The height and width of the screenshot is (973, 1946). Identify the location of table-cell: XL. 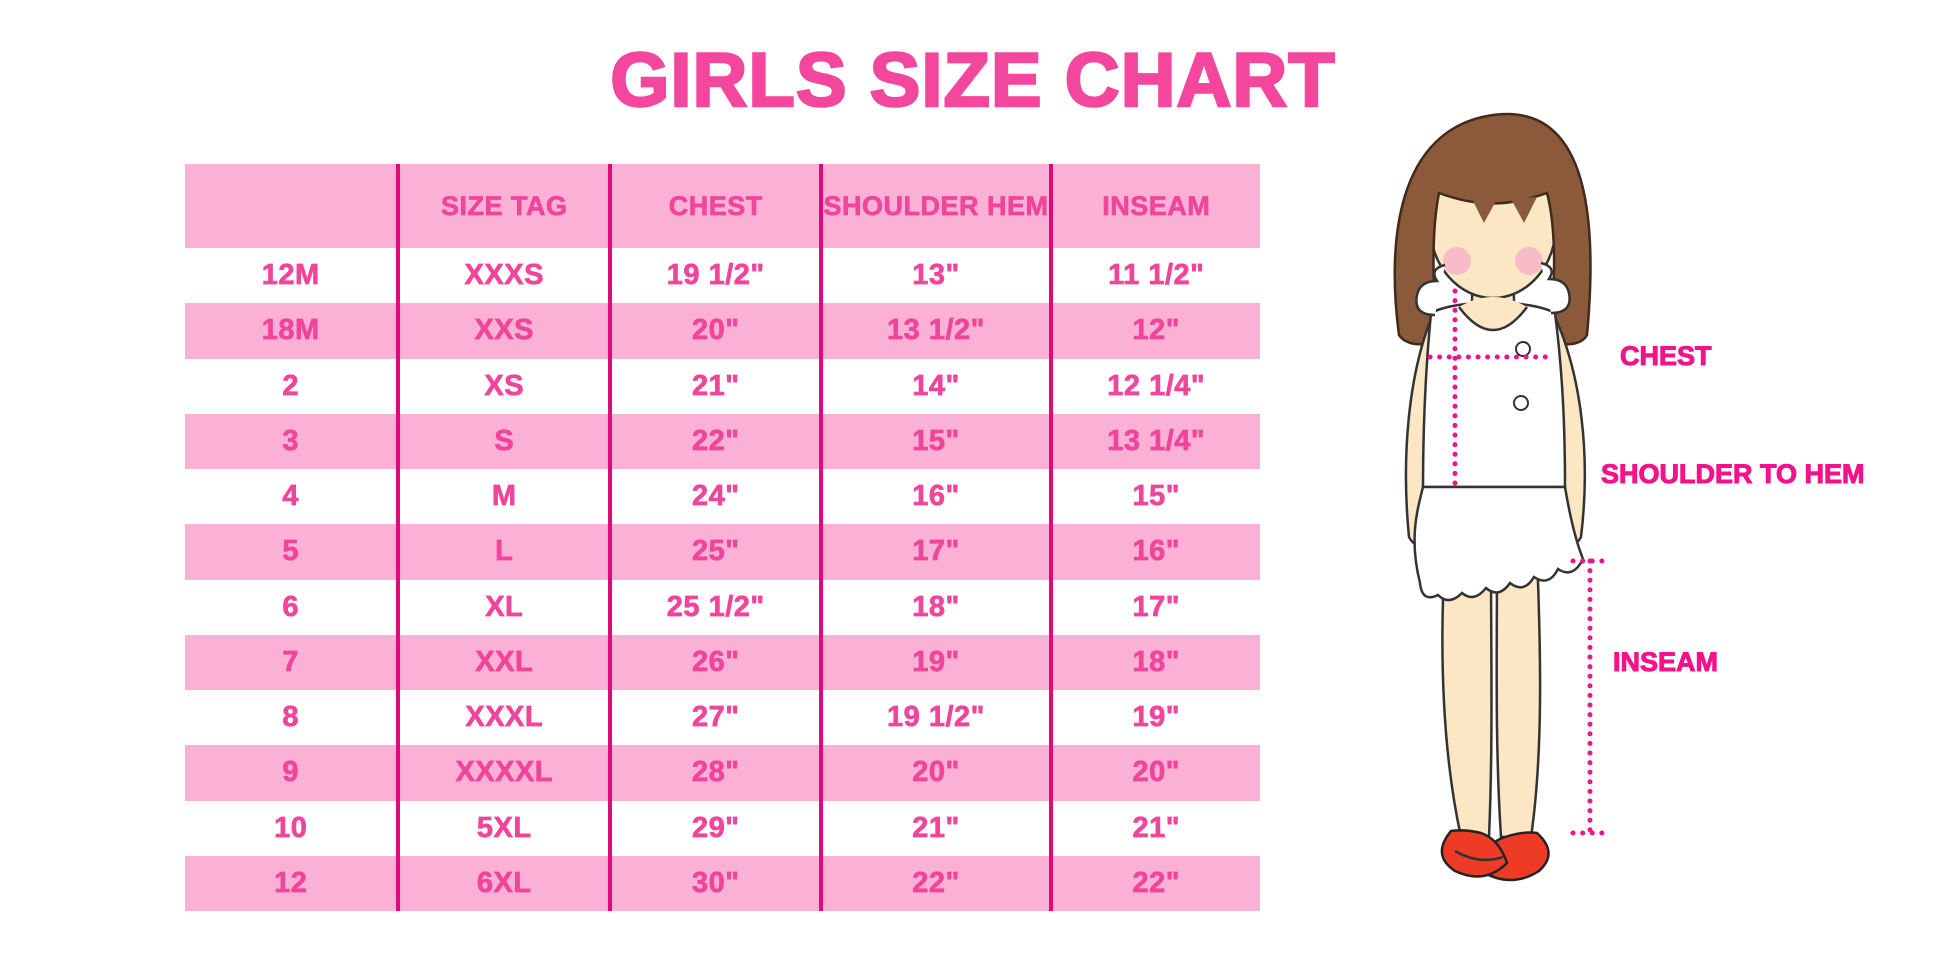
(502, 607).